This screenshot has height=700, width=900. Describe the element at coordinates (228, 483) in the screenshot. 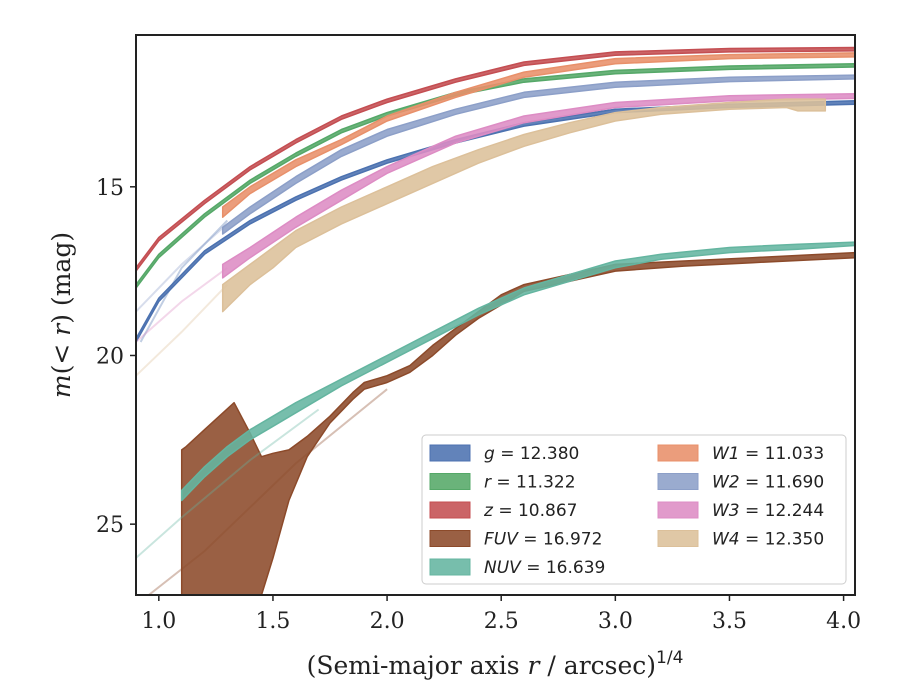

I see `series-nuv-inner-extension` at that location.